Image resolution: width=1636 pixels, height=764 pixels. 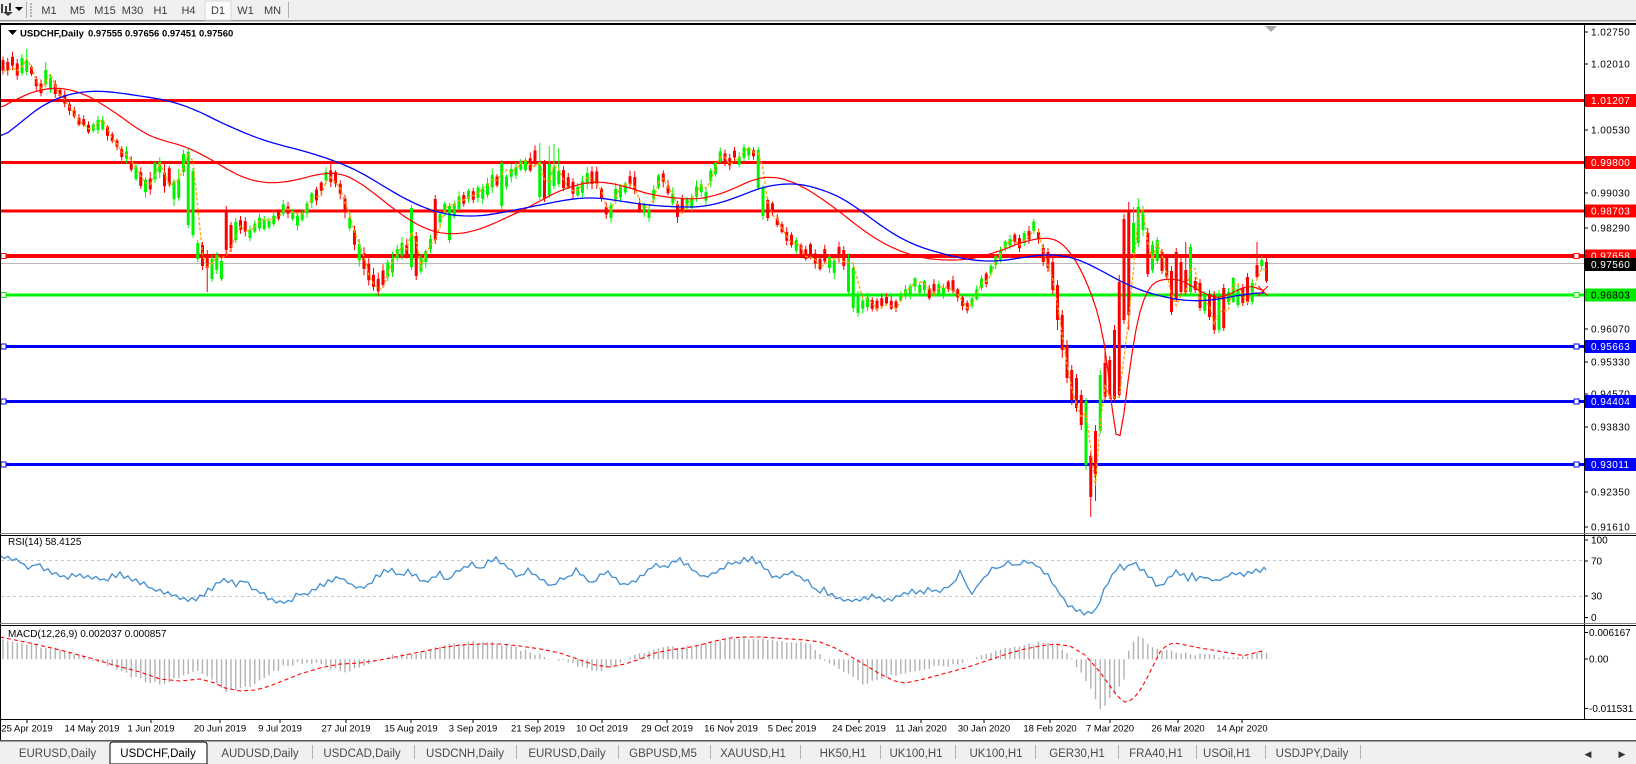 I want to click on svg-text: 0.97658, so click(x=1610, y=257).